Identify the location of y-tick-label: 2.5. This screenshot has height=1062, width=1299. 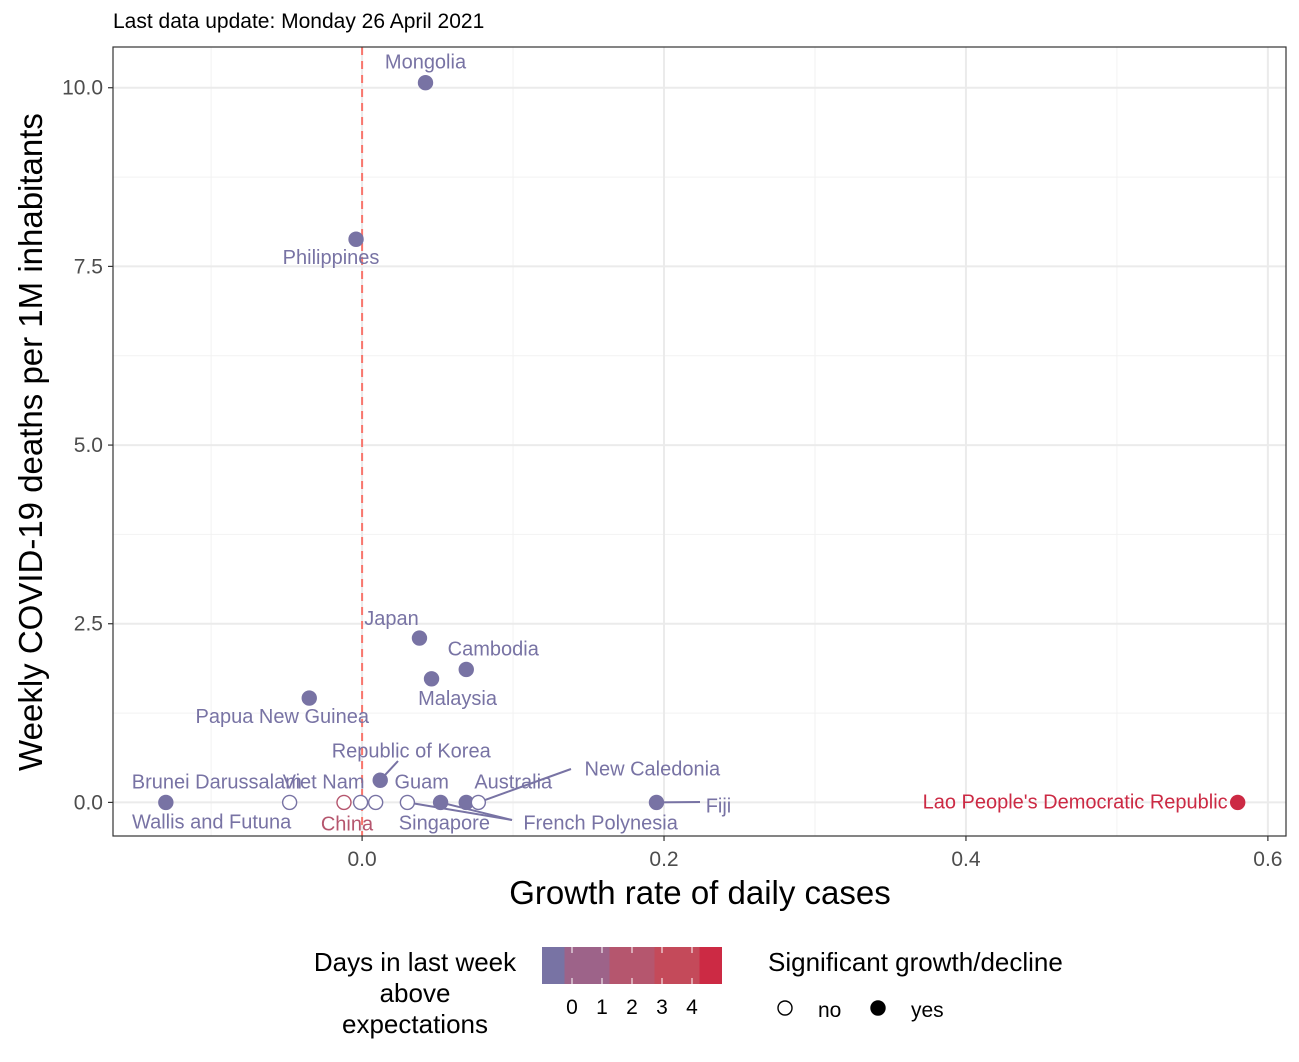
(88, 624).